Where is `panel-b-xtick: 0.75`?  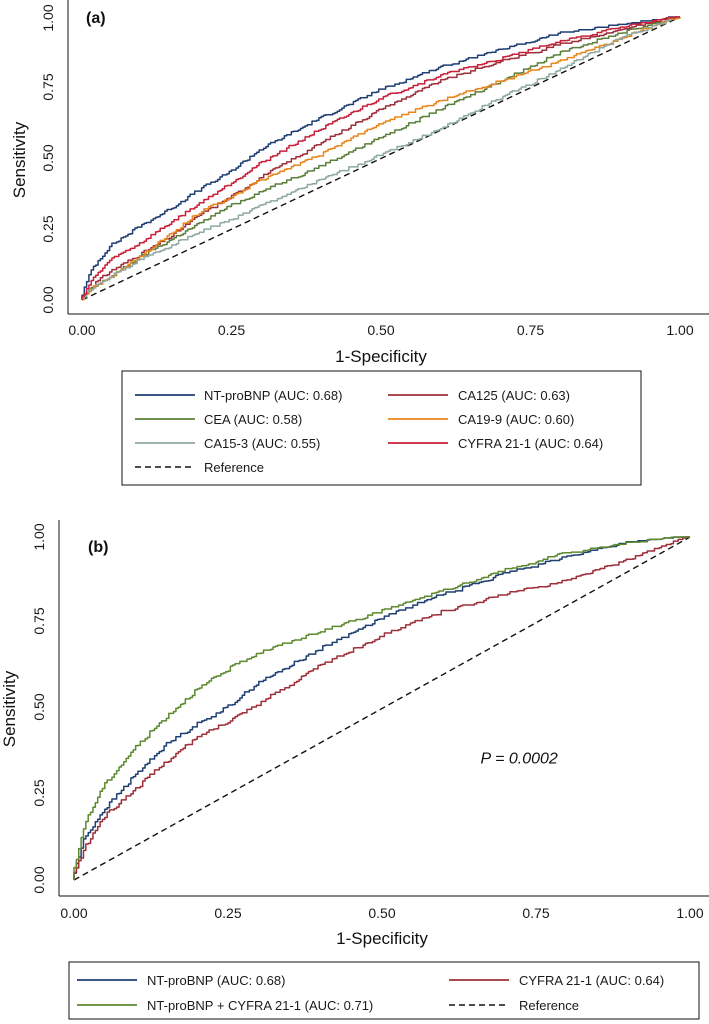
panel-b-xtick: 0.75 is located at coordinates (535, 913).